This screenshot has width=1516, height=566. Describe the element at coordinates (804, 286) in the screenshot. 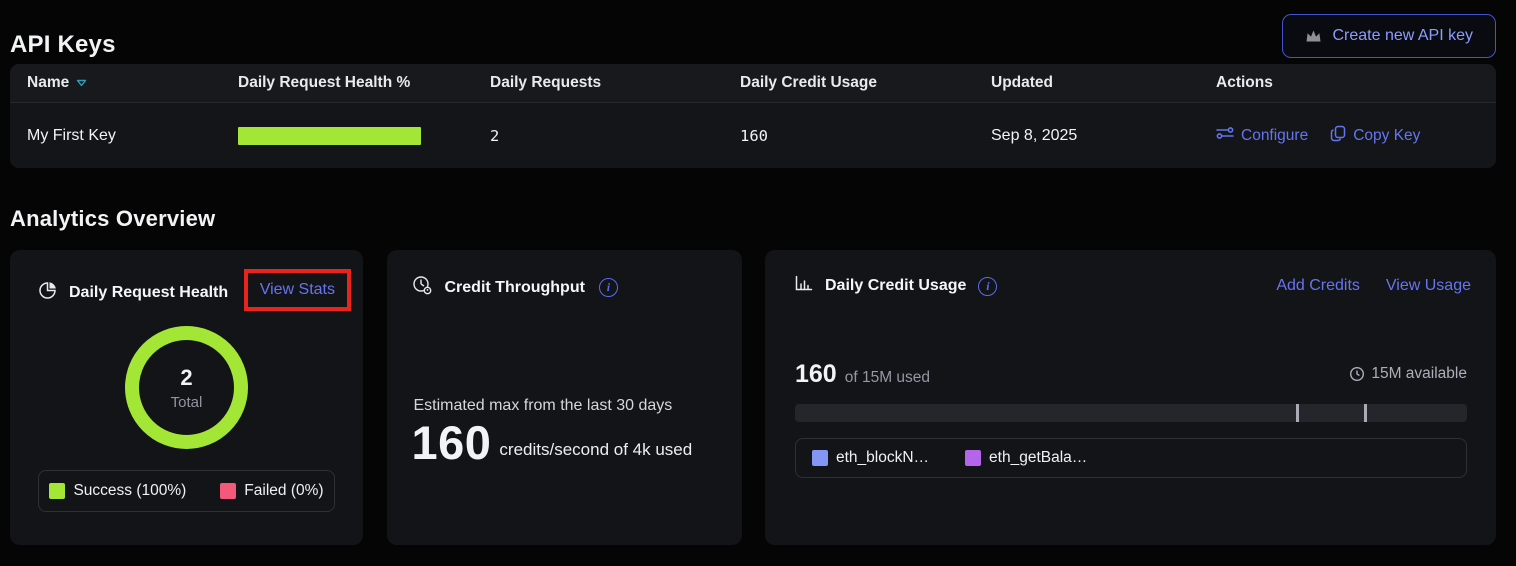

I see `bar-chart-icon` at that location.